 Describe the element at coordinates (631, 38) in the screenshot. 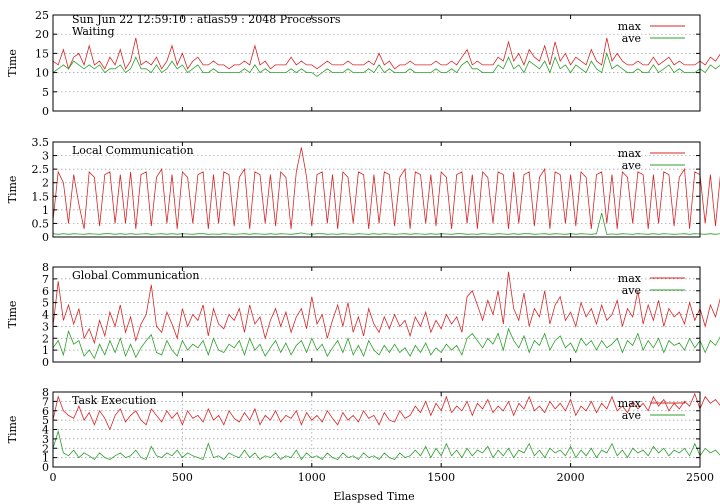

I see `panel-1-legend-label-ave: ave` at that location.